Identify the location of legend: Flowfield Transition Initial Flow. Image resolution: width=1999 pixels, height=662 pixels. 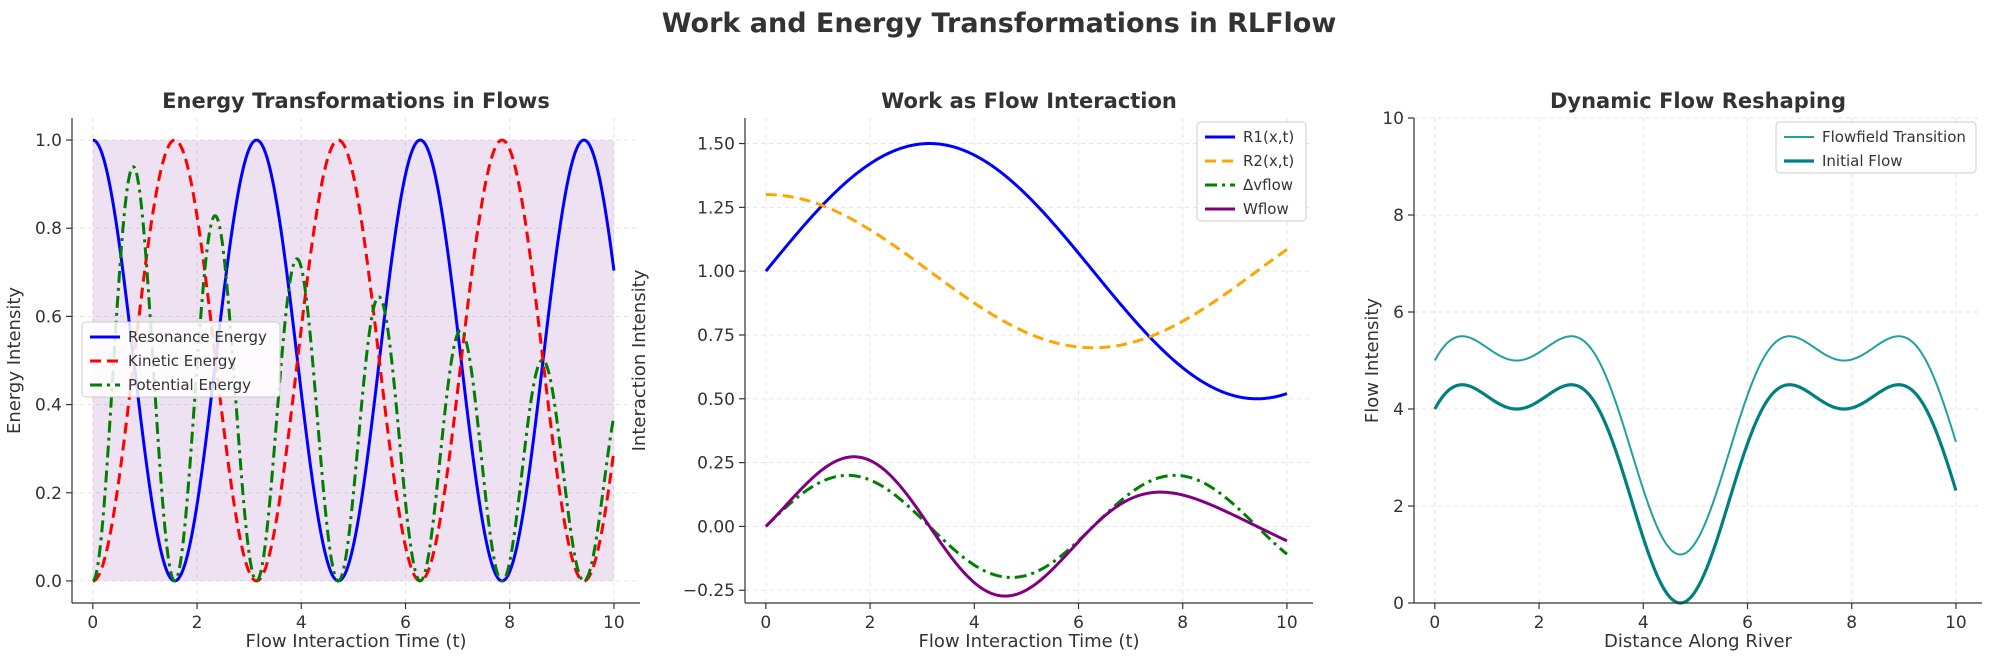
(1876, 147).